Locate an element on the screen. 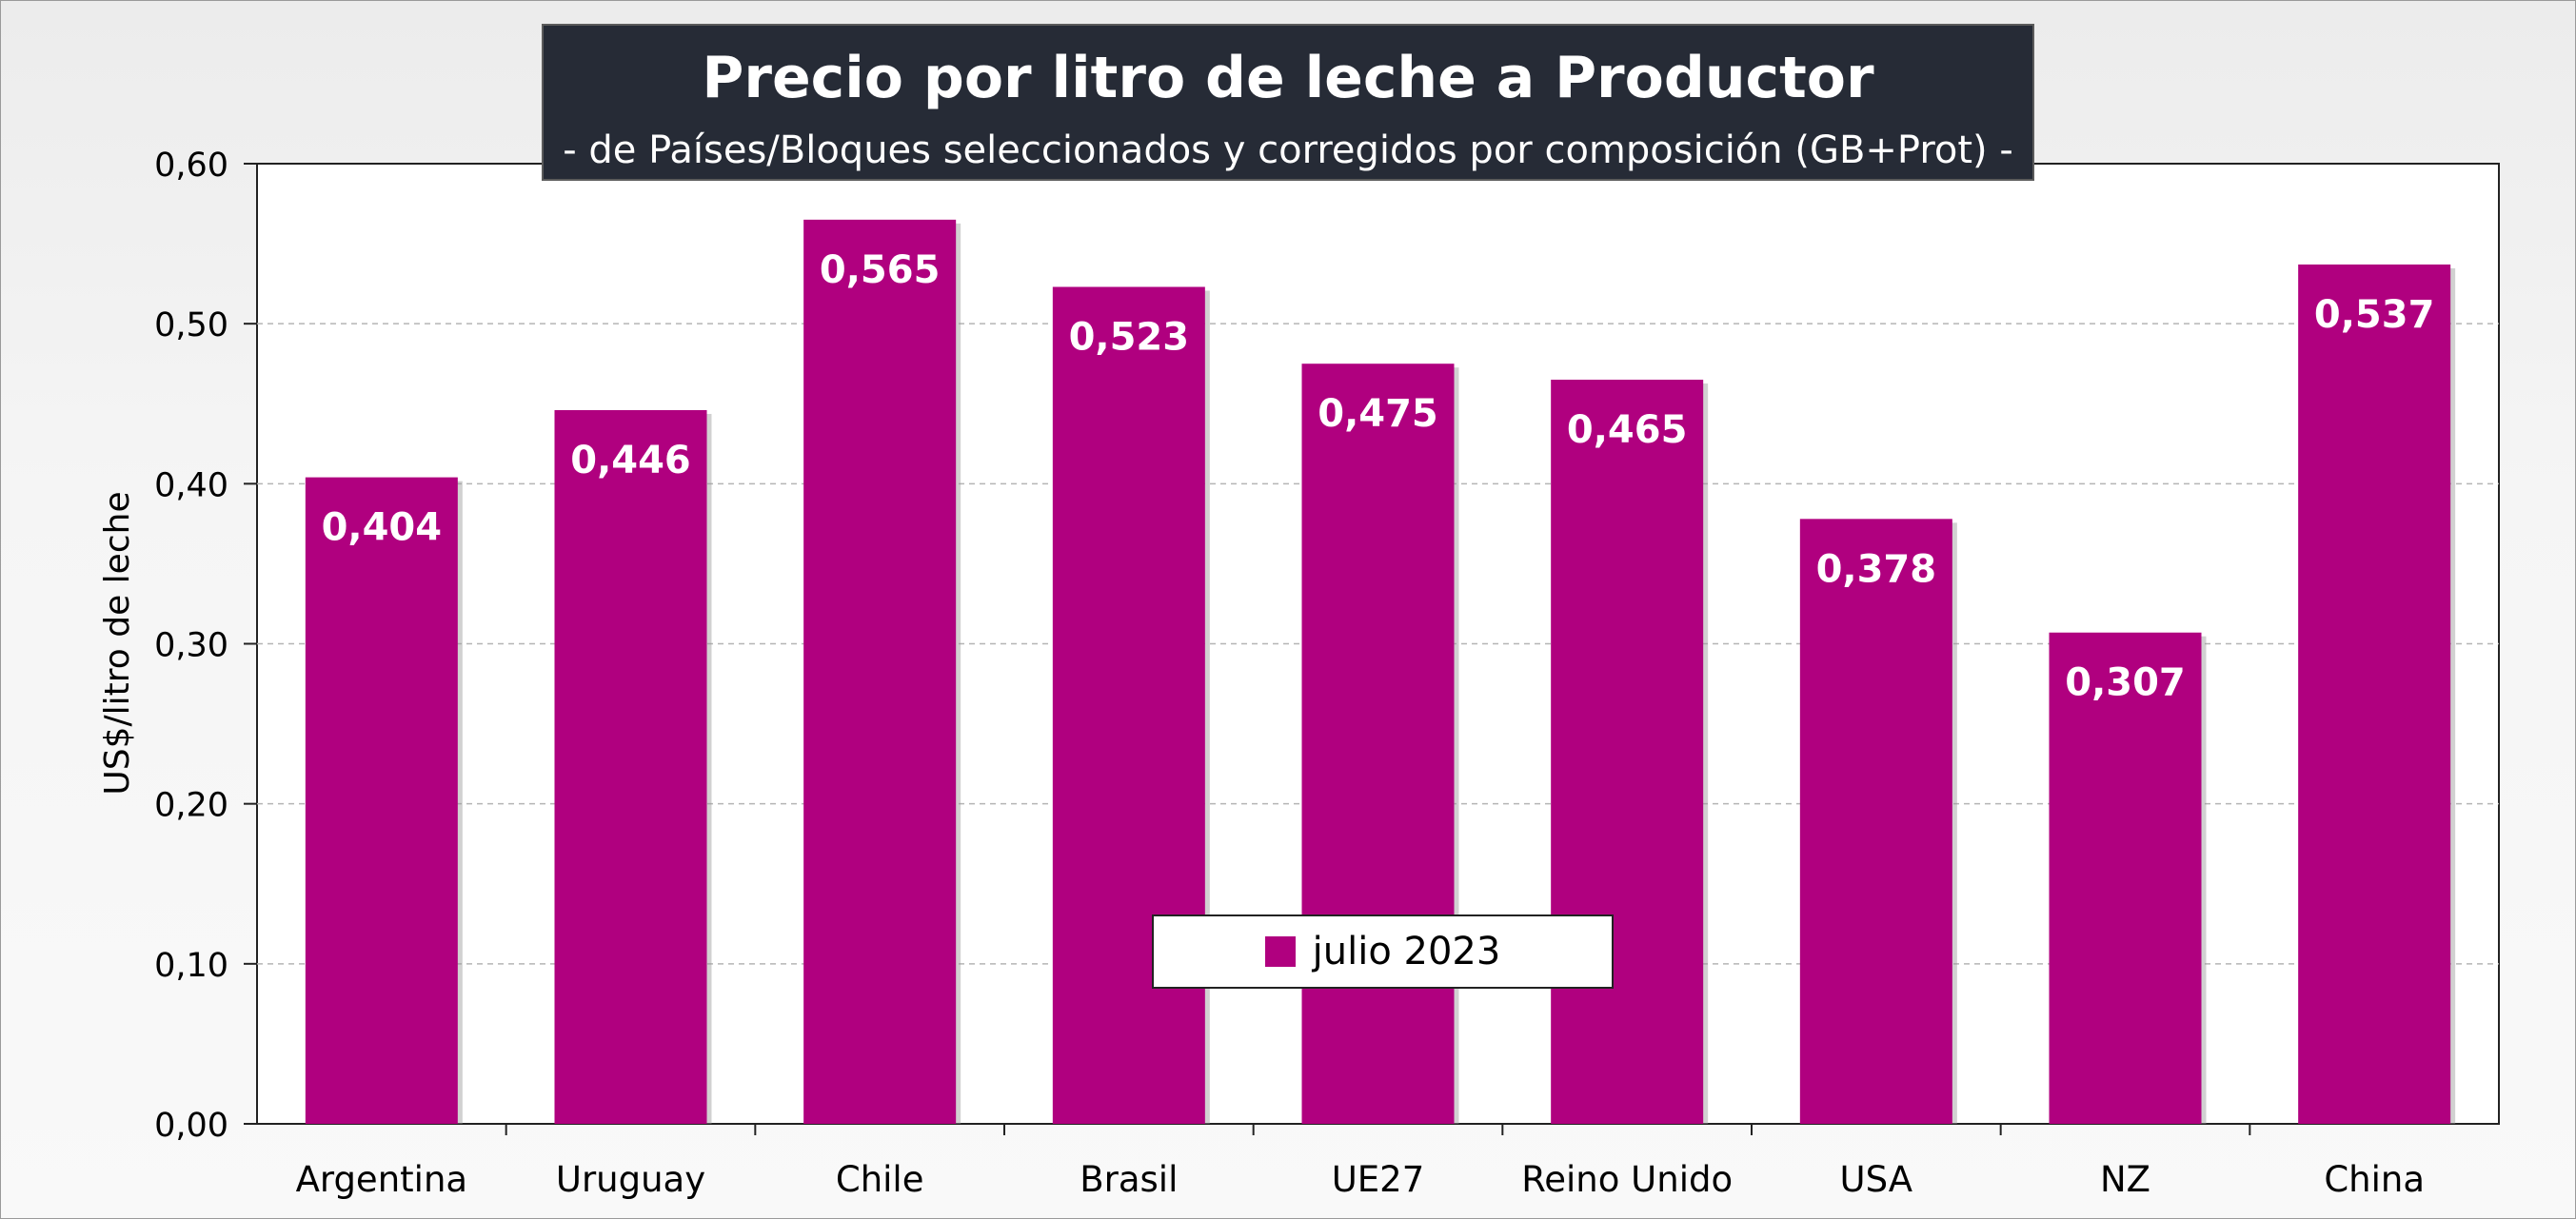 Image resolution: width=2576 pixels, height=1219 pixels. data-label: 0,475 is located at coordinates (1378, 414).